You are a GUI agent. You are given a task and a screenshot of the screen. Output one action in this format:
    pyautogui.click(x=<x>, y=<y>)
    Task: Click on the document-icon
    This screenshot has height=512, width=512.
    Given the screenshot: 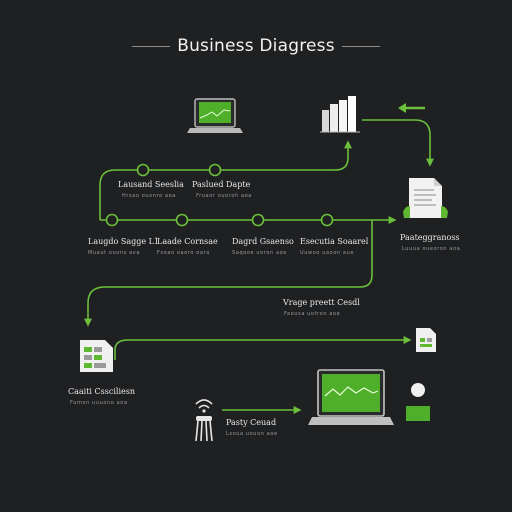 What is the action you would take?
    pyautogui.click(x=425, y=198)
    